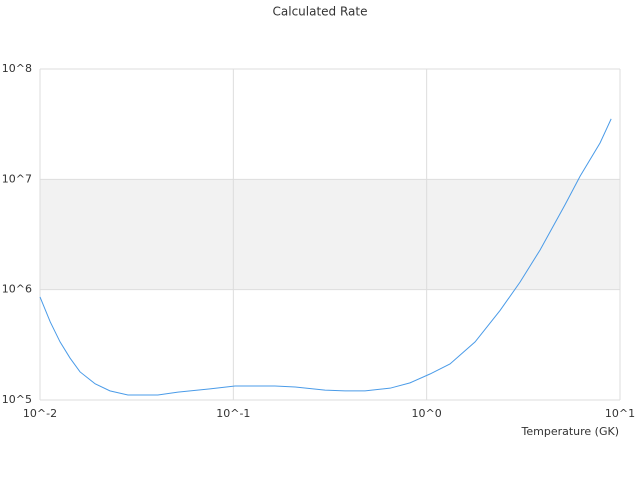 Image resolution: width=640 pixels, height=484 pixels. What do you see at coordinates (17, 178) in the screenshot?
I see `y-tick-label: 10^7` at bounding box center [17, 178].